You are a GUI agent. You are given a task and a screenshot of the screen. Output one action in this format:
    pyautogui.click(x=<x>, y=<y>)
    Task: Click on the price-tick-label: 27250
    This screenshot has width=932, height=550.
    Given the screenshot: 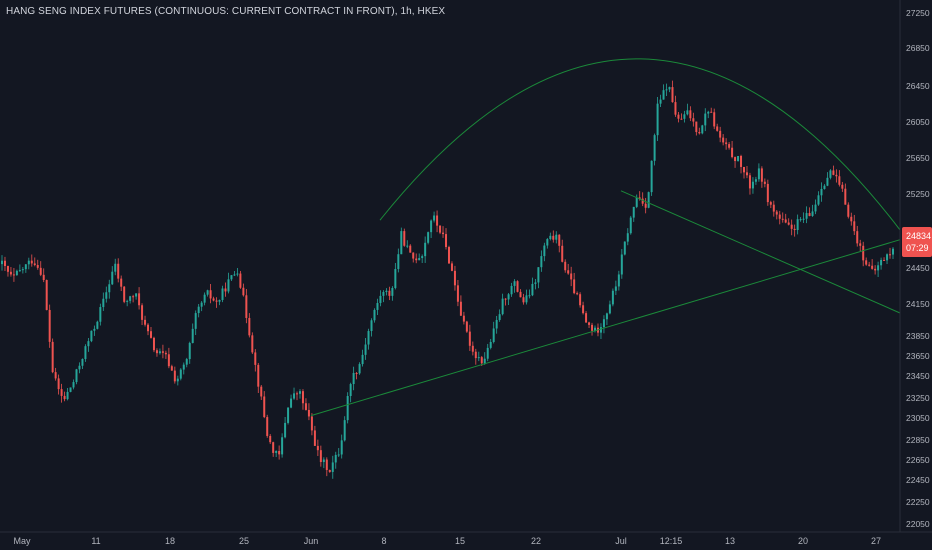 What is the action you would take?
    pyautogui.click(x=918, y=13)
    